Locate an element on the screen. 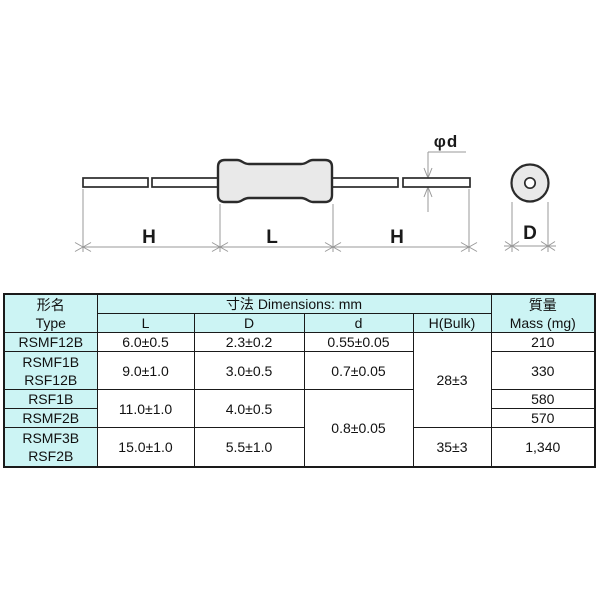  cell-lead-d: 0.7±0.05 is located at coordinates (358, 370).